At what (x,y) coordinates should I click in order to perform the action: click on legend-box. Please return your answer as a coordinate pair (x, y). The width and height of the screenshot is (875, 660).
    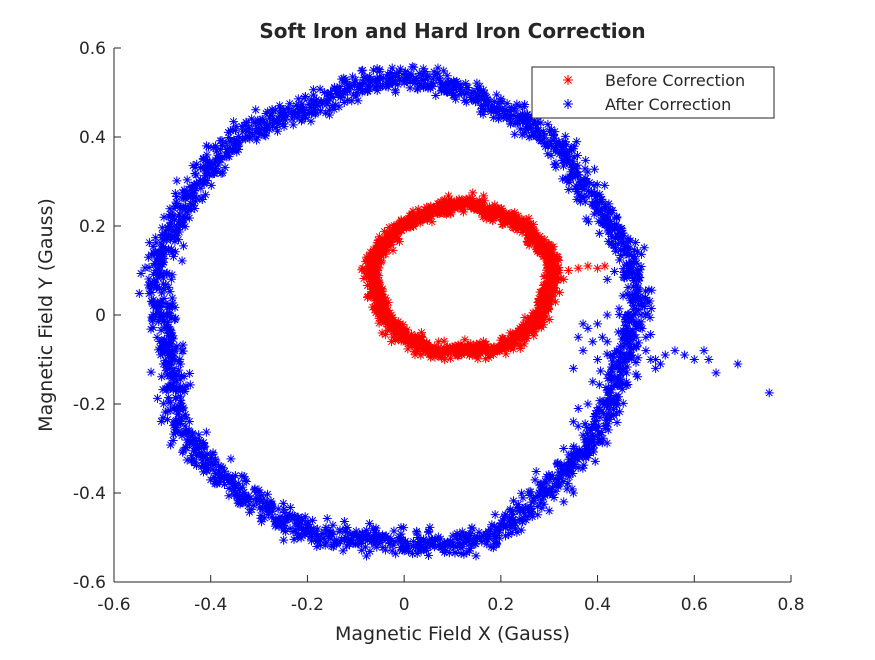
    Looking at the image, I should click on (653, 92).